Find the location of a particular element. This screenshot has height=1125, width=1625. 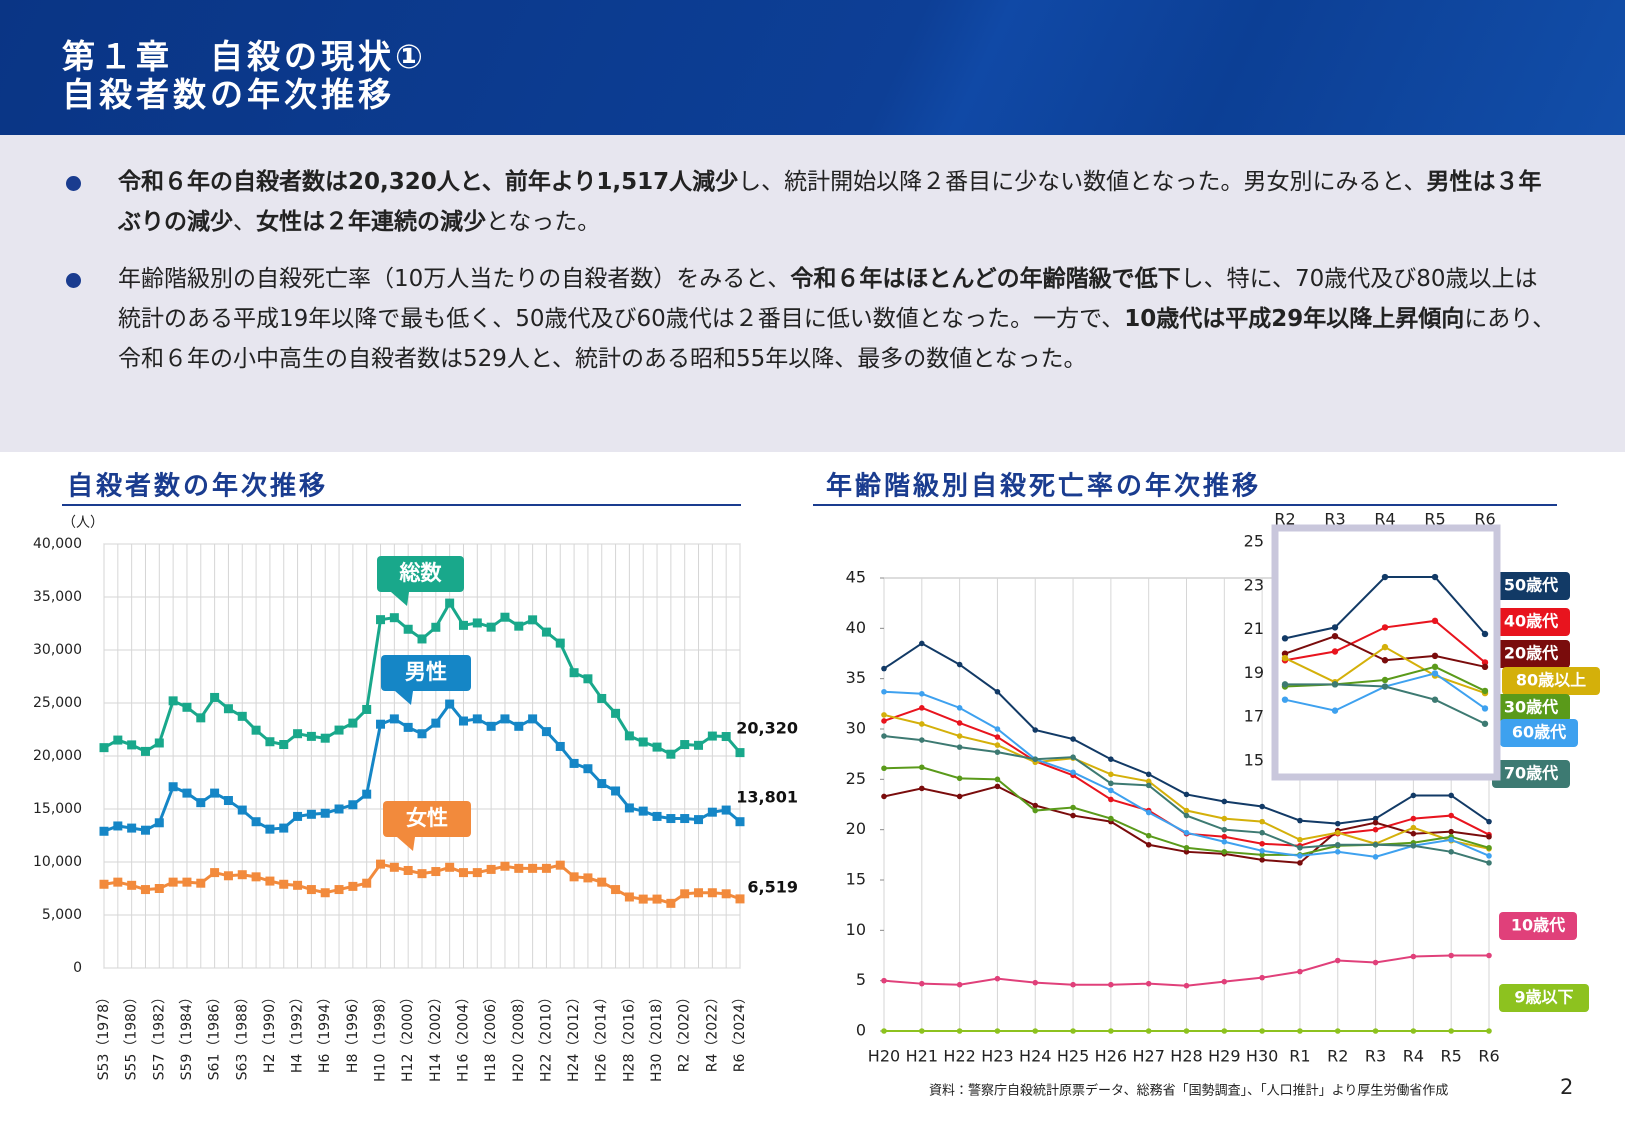

x-tick-label: R6（2024） is located at coordinates (740, 1031).